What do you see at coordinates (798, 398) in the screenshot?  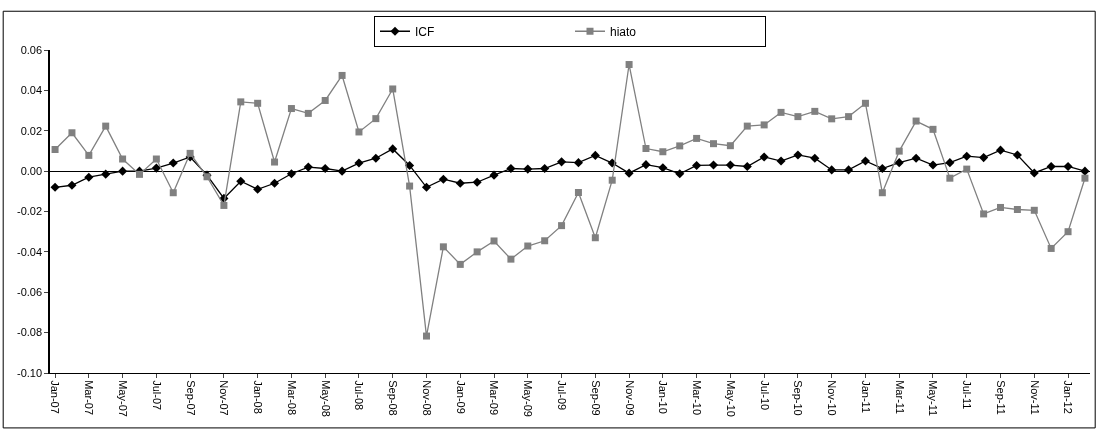 I see `x-tick-label: Sep-10` at bounding box center [798, 398].